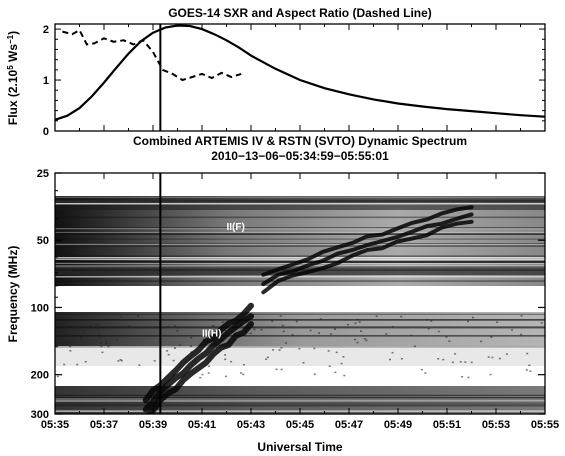 Image resolution: width=565 pixels, height=456 pixels. I want to click on spectrum-y-tick-label: 200, so click(40, 376).